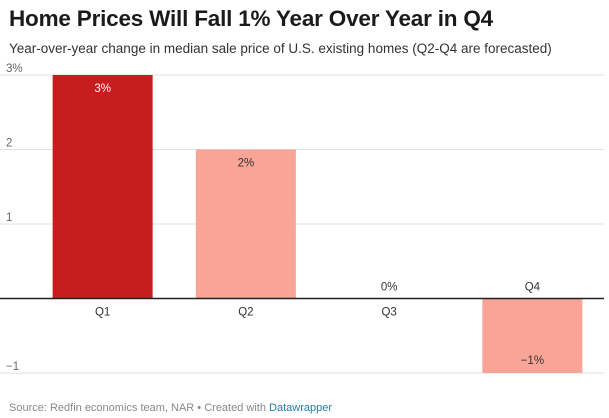 This screenshot has height=418, width=609. Describe the element at coordinates (9, 218) in the screenshot. I see `y-tick-label: 1` at that location.